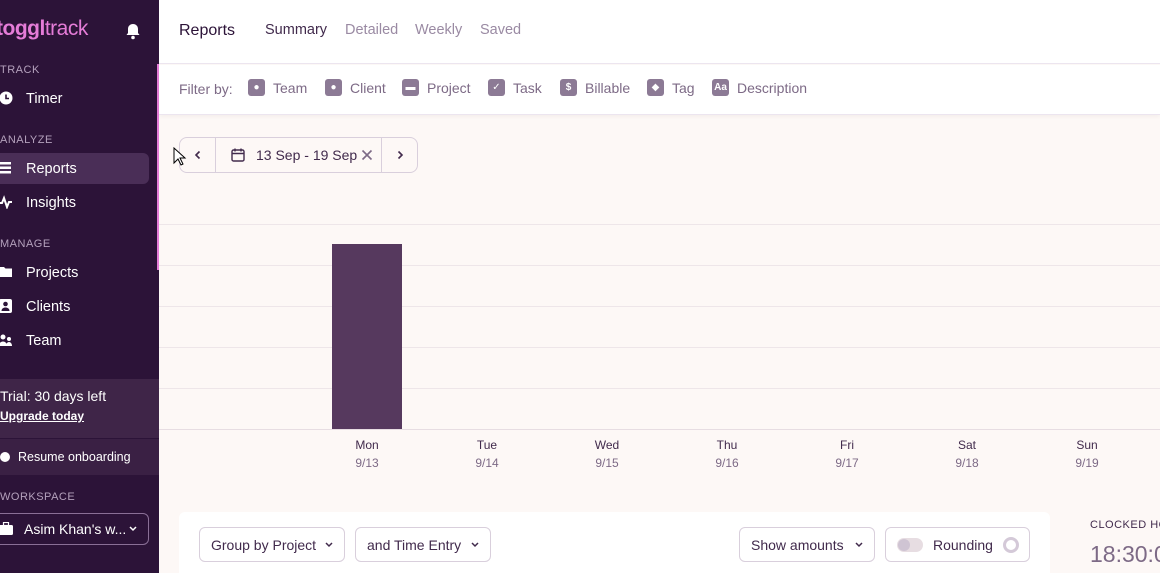 This screenshot has width=1160, height=573. I want to click on dollar-icon: $, so click(568, 87).